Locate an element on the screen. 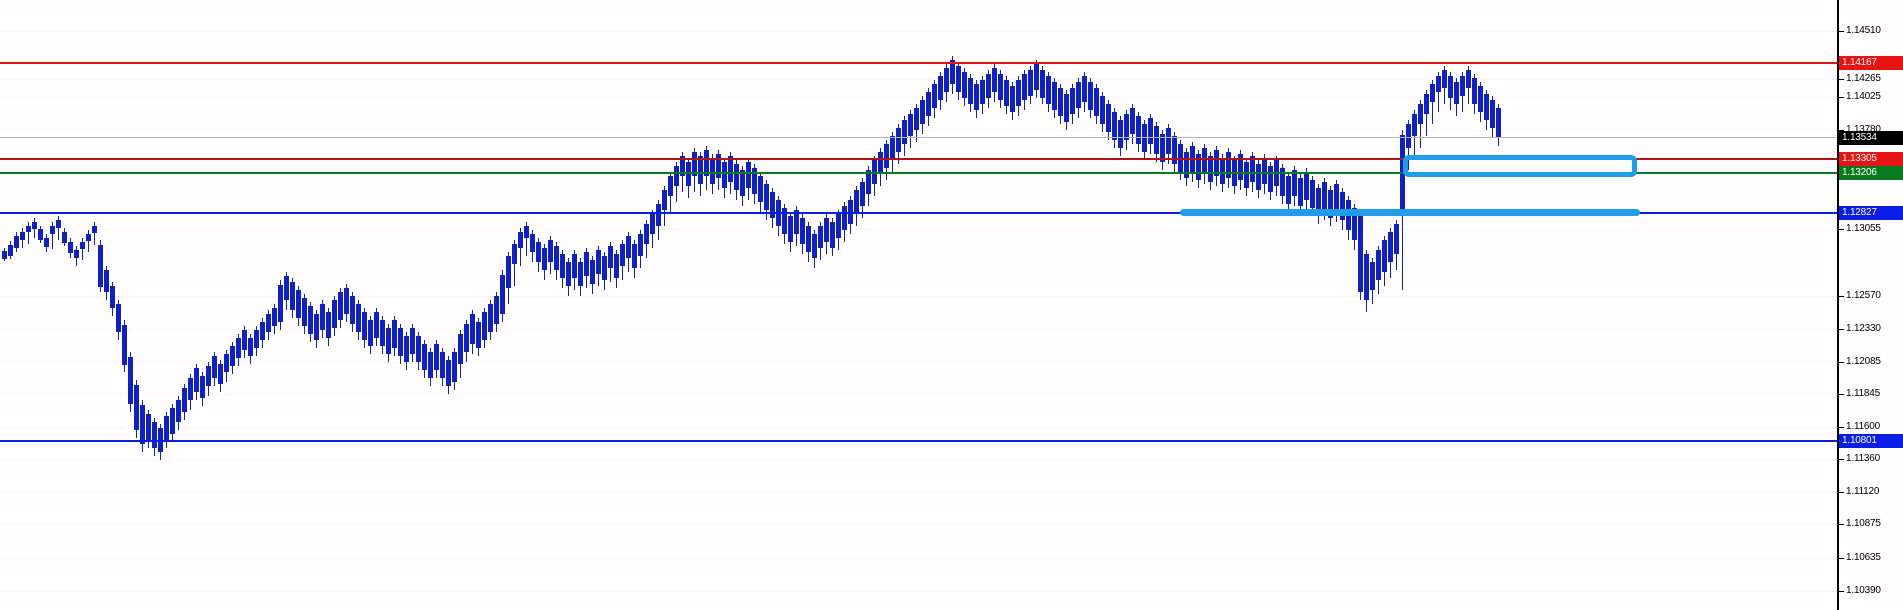  current-price-line is located at coordinates (918, 137).